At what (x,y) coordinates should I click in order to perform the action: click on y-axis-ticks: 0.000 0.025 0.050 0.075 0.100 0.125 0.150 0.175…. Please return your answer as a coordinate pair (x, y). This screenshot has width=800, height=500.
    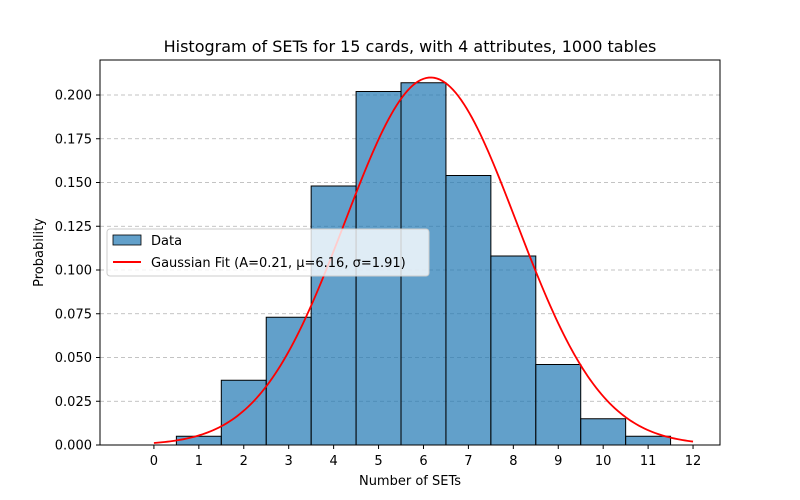
    Looking at the image, I should click on (77, 271).